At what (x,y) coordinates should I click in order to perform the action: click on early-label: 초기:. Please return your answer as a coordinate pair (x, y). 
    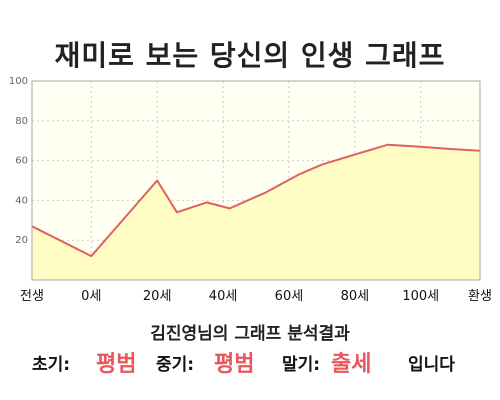
    Looking at the image, I should click on (51, 365).